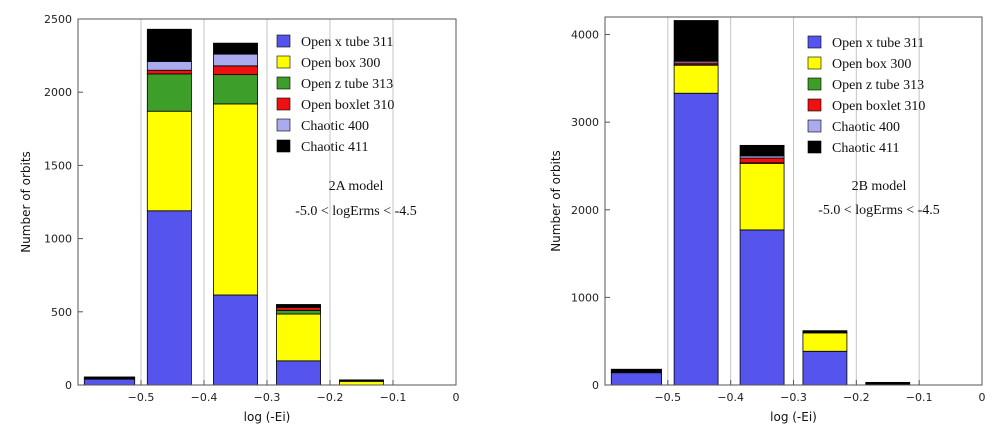 The width and height of the screenshot is (995, 431). What do you see at coordinates (58, 19) in the screenshot?
I see `y-tick-label: 2500` at bounding box center [58, 19].